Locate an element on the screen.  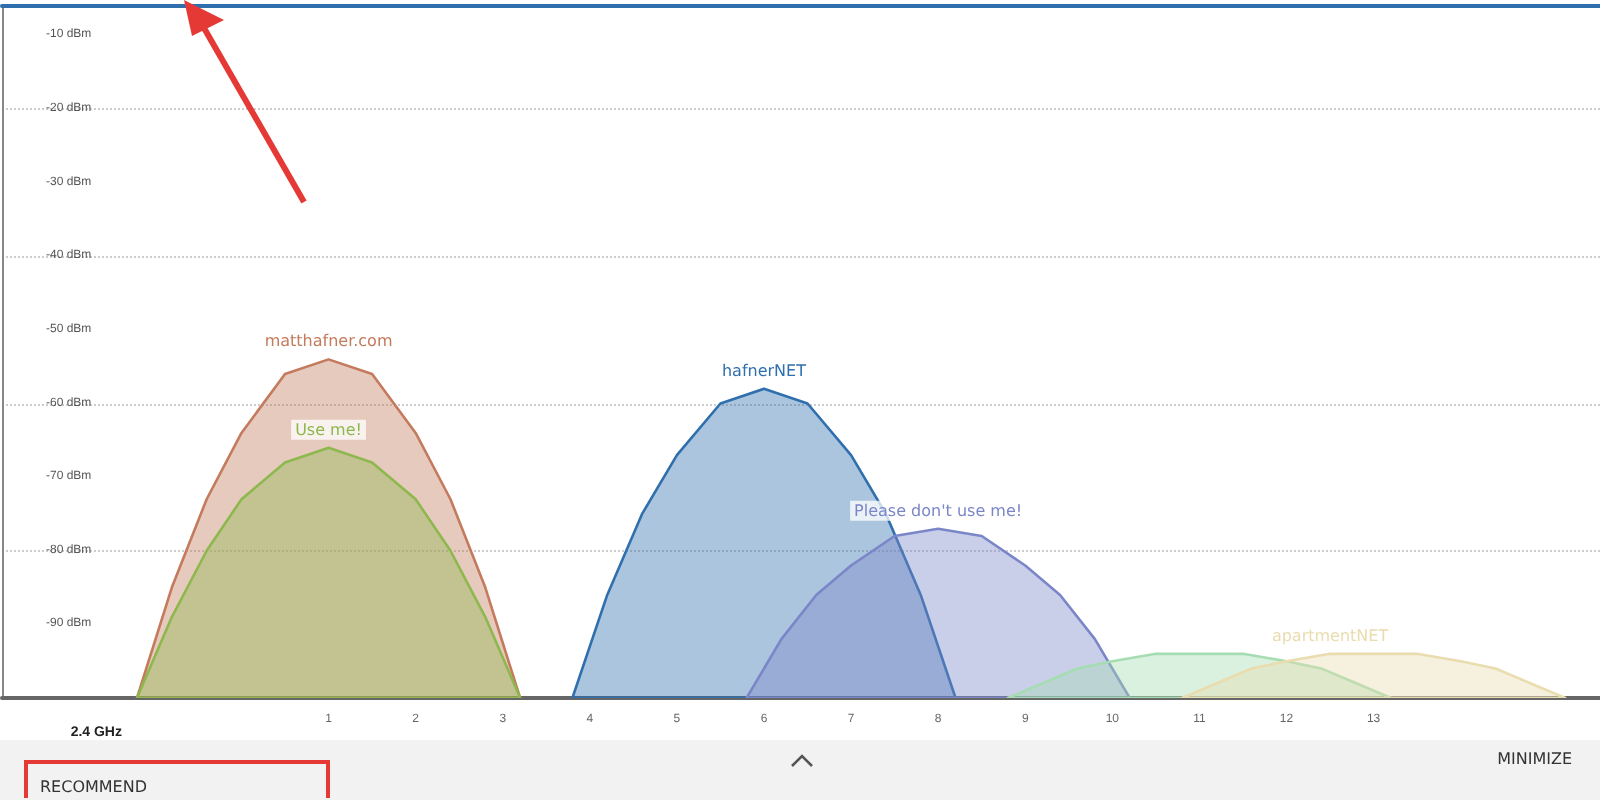
text: RECOMMEND is located at coordinates (93, 787).